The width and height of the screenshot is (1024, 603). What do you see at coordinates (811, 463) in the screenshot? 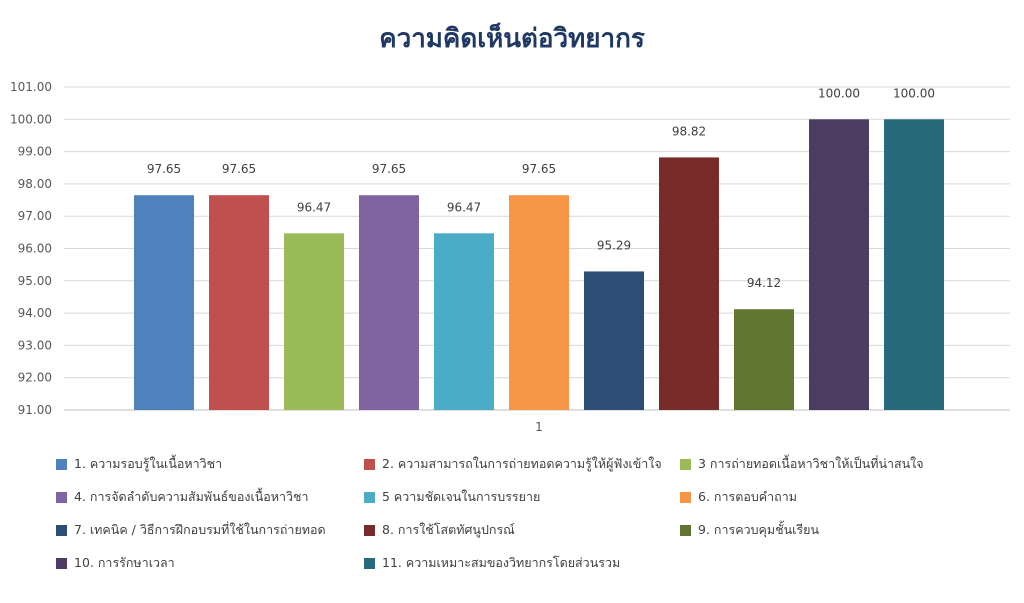
I see `legend-label: 3 การถ่ายทอดเนื้อหาวิชาให้เป็นที่น่าสนใจ` at bounding box center [811, 463].